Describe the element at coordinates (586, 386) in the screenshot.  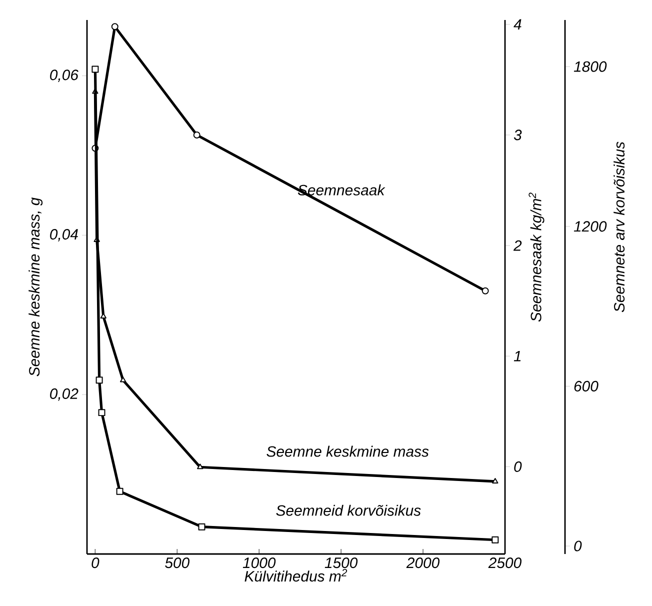
I see `y3-tick-label: 600` at that location.